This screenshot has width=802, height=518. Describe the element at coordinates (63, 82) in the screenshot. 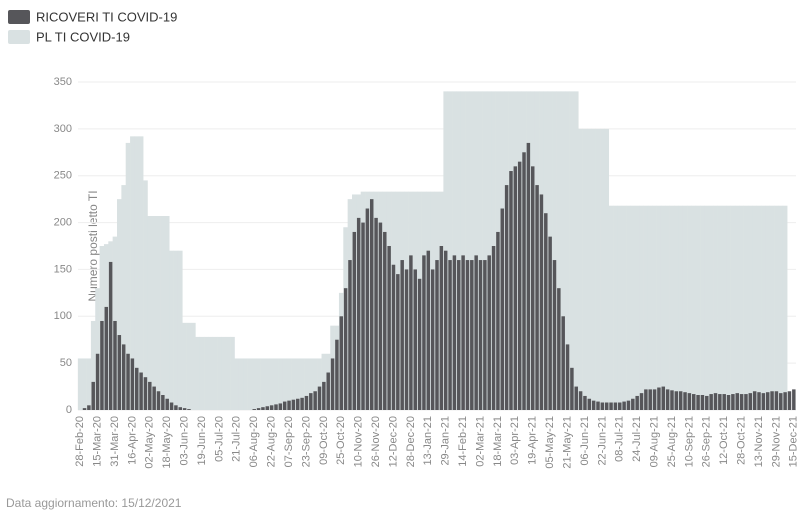

I see `y-tick-label: 350` at that location.